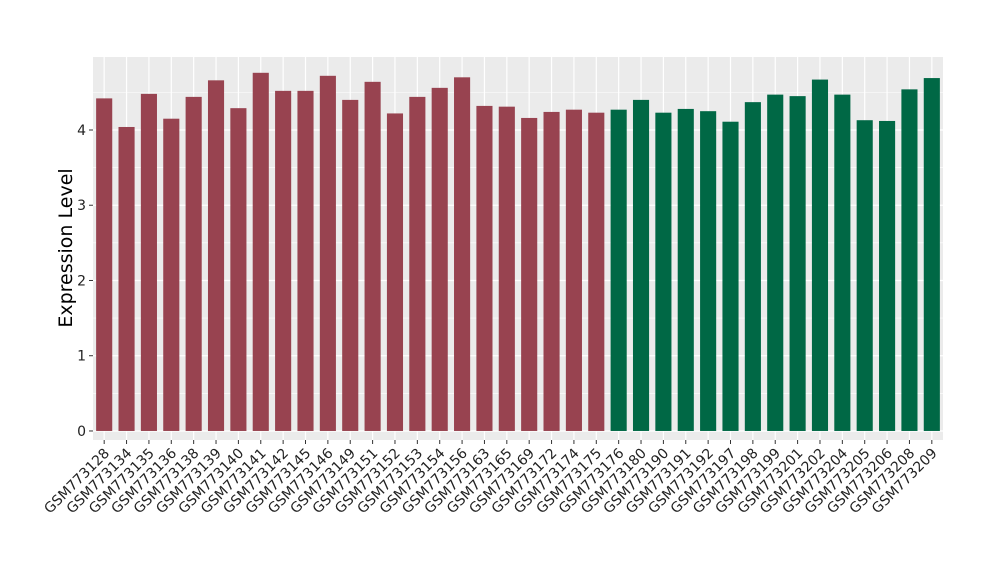 This screenshot has width=1000, height=580. Describe the element at coordinates (238, 269) in the screenshot. I see `bar-GSM773140` at that location.